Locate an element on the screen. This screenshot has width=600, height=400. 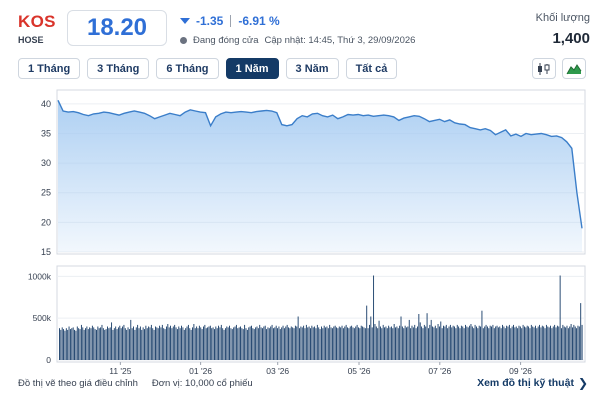
price-change: -1.35 -6.91 % is located at coordinates (230, 21).